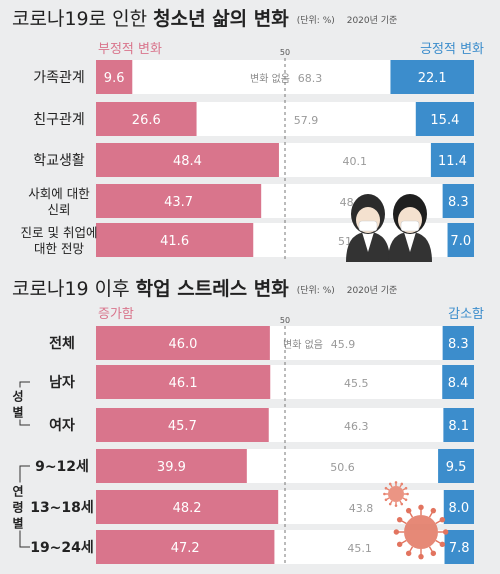 The image size is (500, 574). What do you see at coordinates (82, 19) in the screenshot?
I see `chart-title-prefix: 코로나19로 인한` at bounding box center [82, 19].